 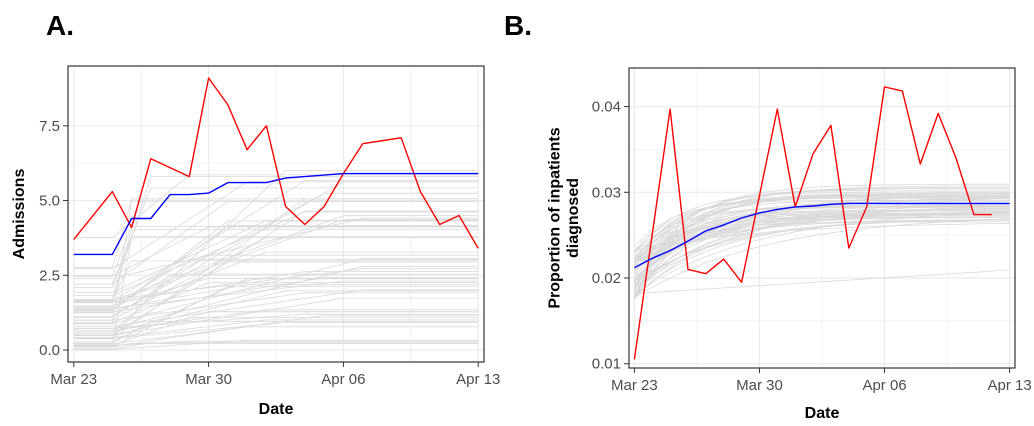 I want to click on panel-label: B., so click(x=518, y=25).